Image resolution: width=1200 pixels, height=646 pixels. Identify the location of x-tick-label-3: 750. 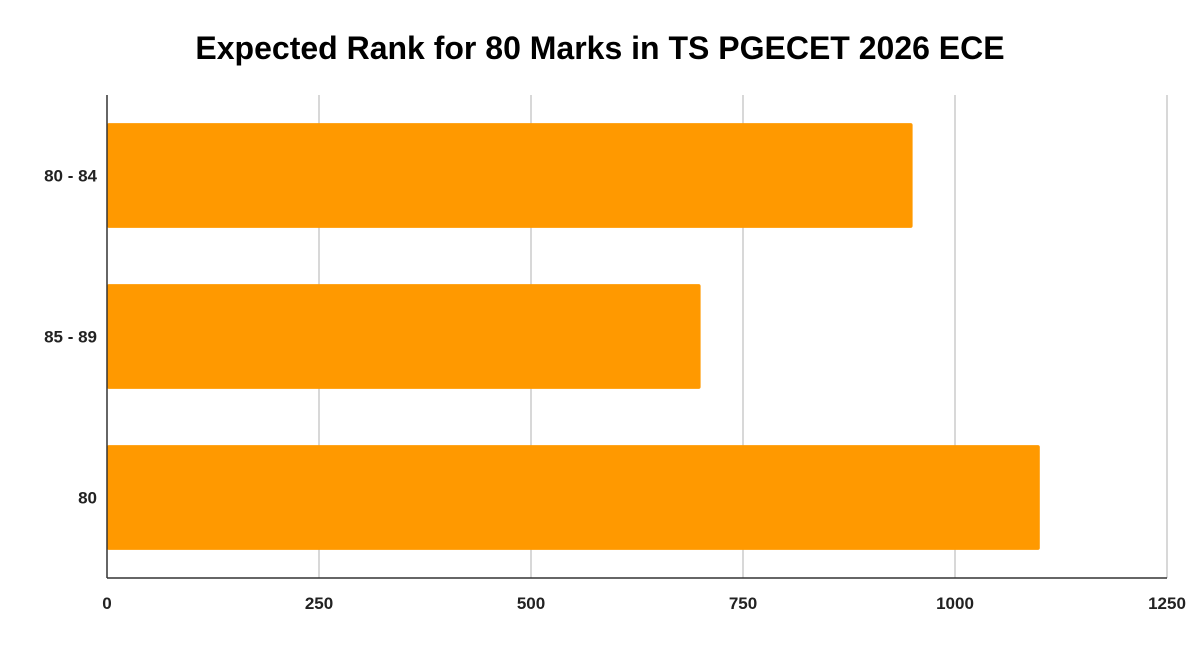
(743, 603).